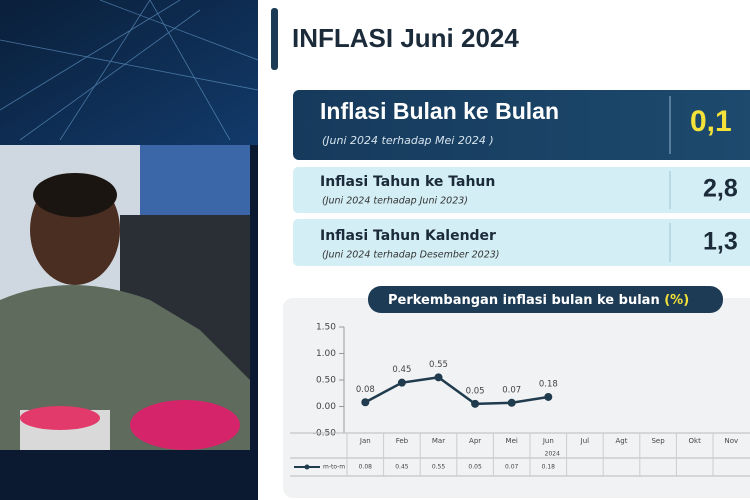 The width and height of the screenshot is (750, 500). I want to click on indicator-value: 2,8, so click(720, 189).